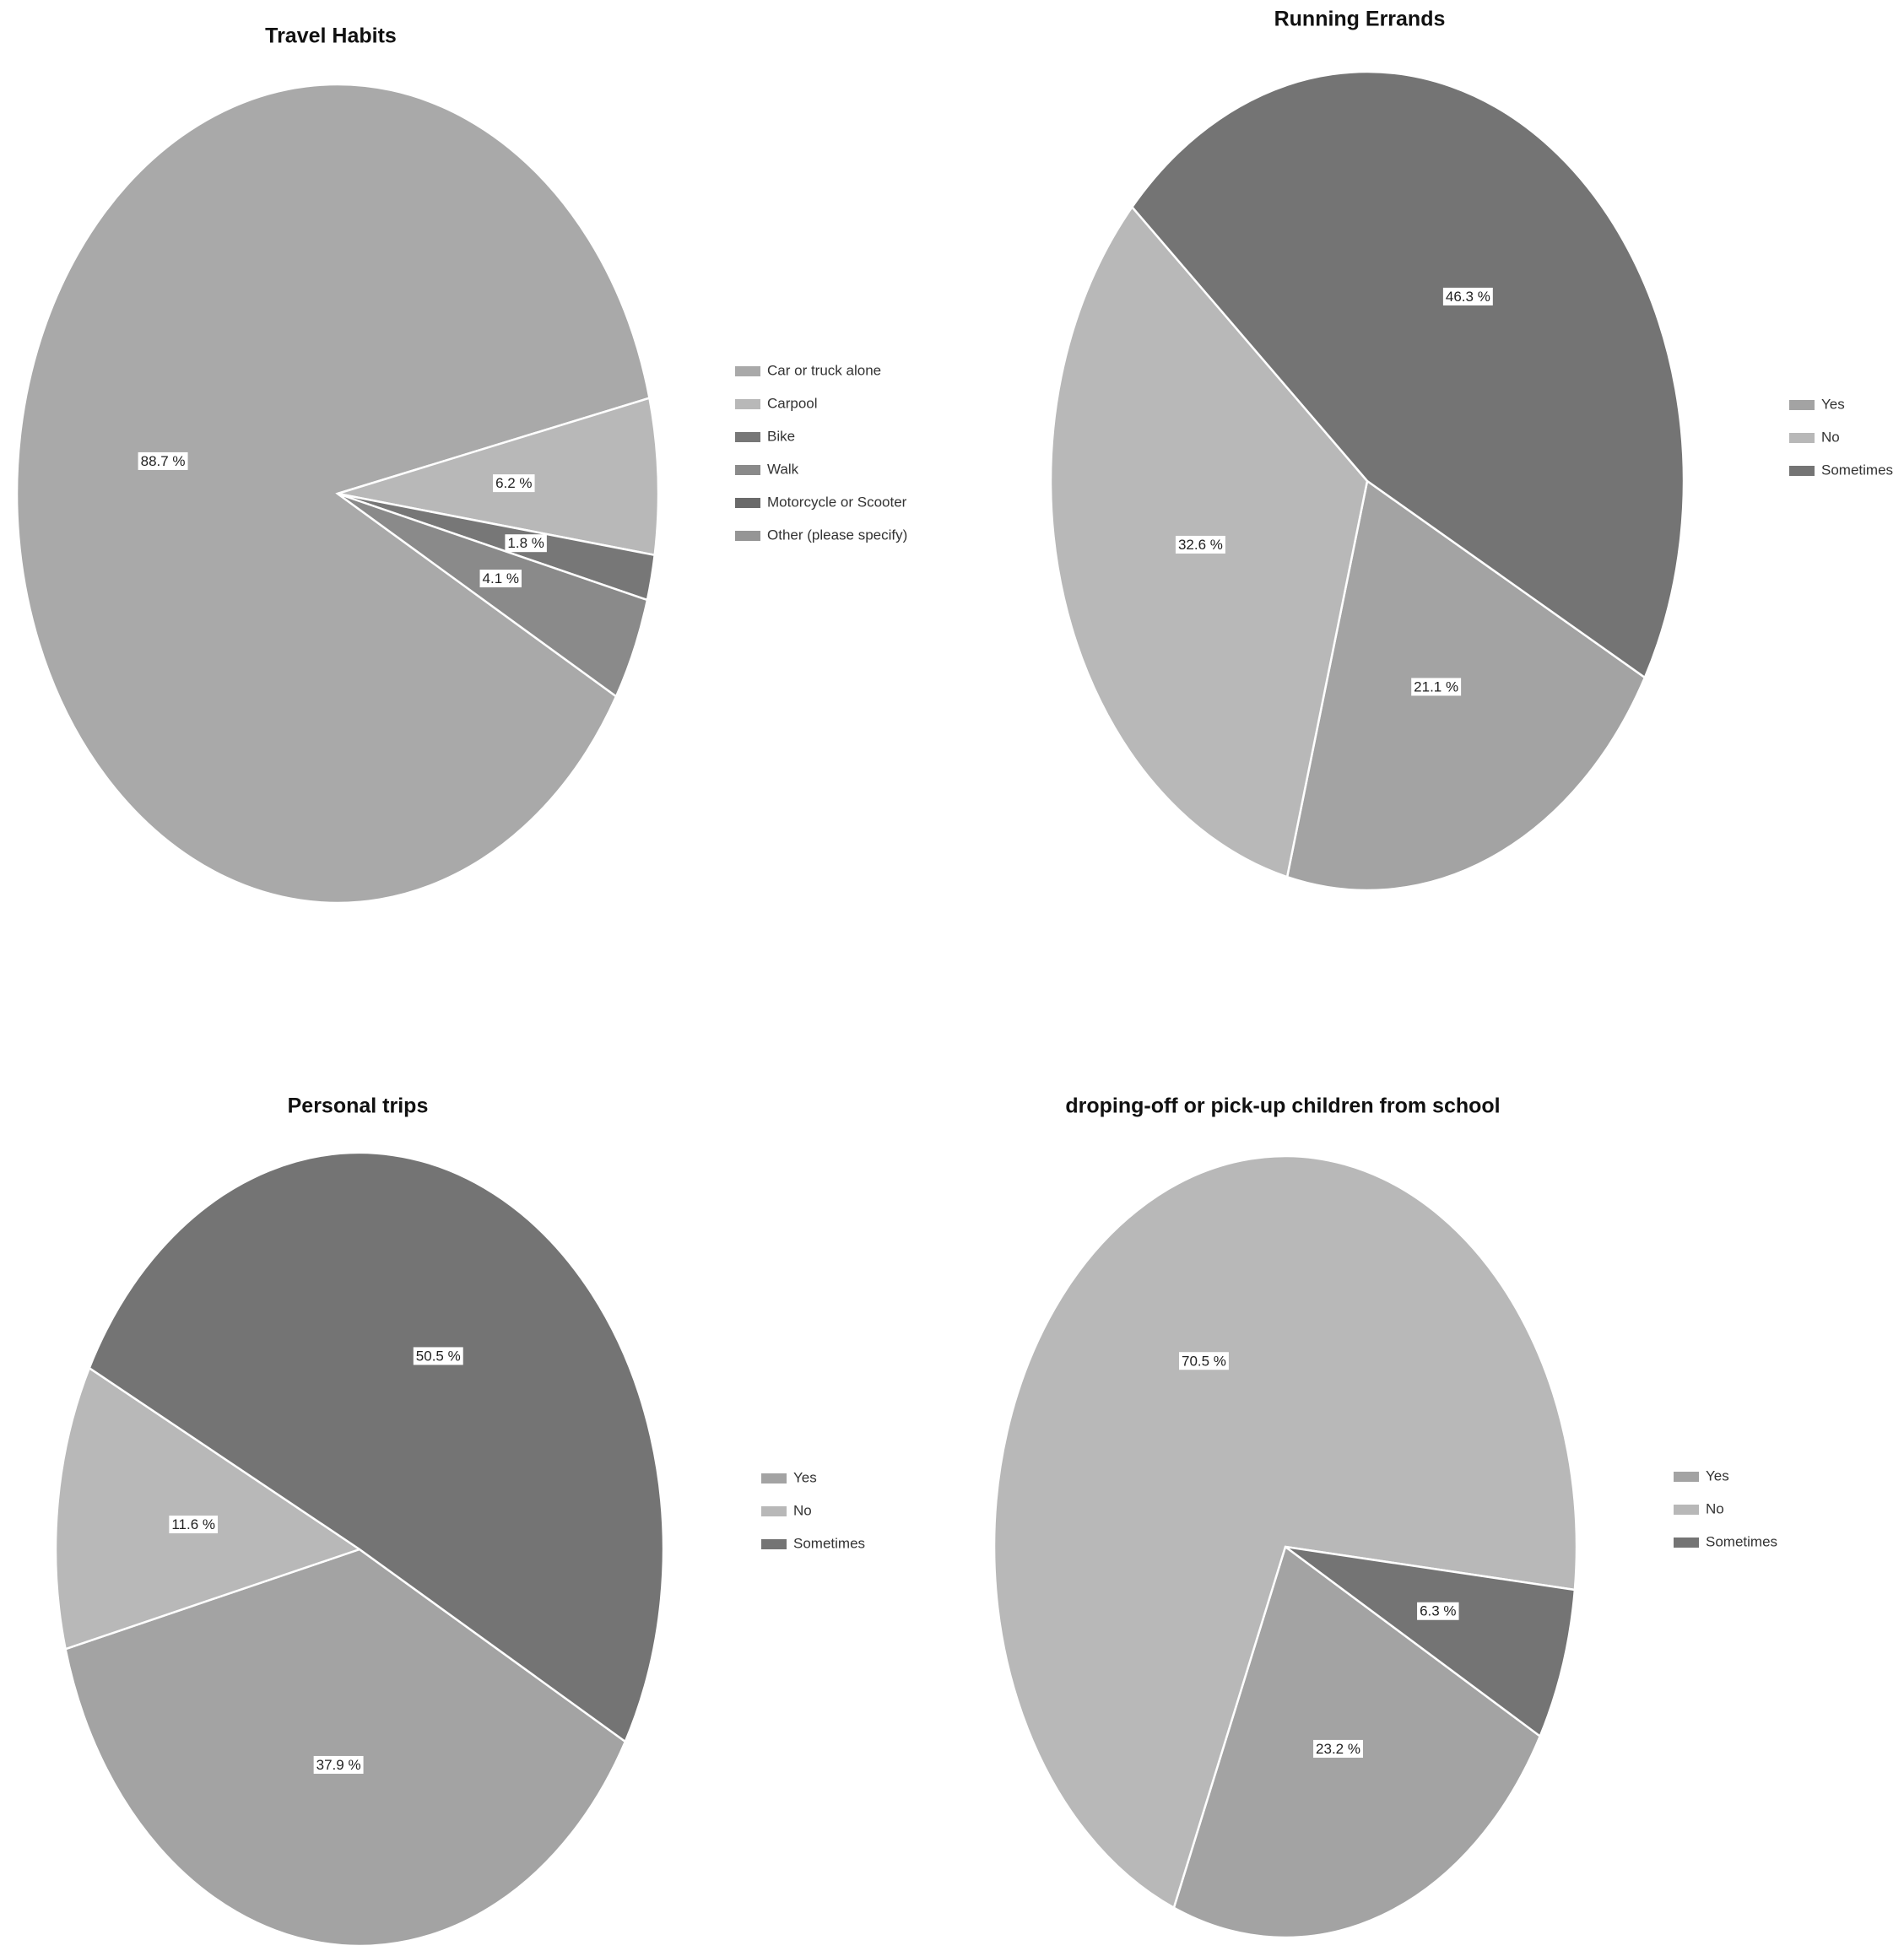 This screenshot has height=1951, width=1904. Describe the element at coordinates (1360, 19) in the screenshot. I see `chart-title: Running Errands` at that location.